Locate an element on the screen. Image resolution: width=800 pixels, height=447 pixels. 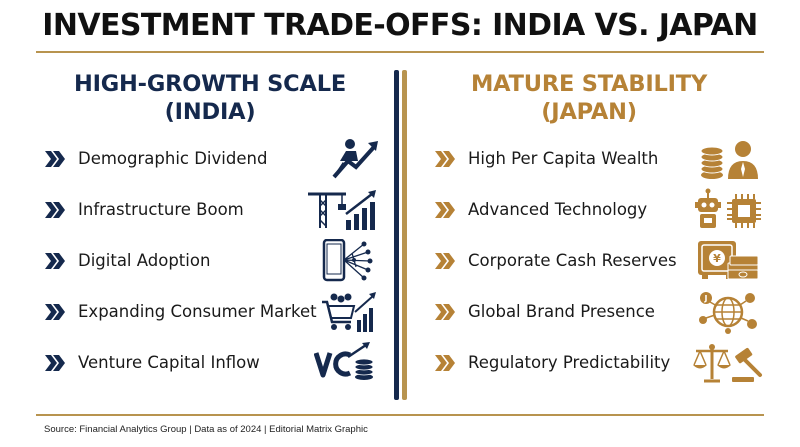
column-divider-gold is located at coordinates (404, 235).